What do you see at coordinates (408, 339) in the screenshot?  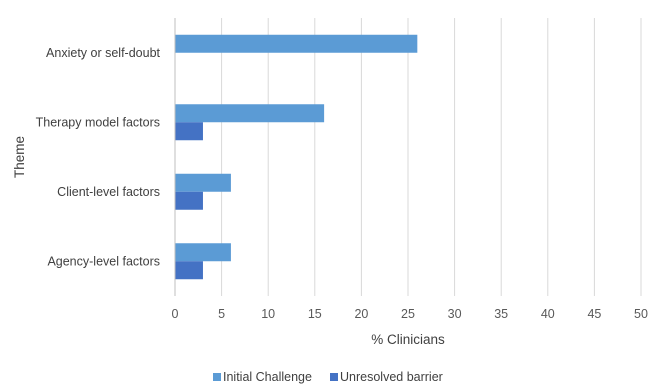 I see `x-axis-title: % Clinicians` at bounding box center [408, 339].